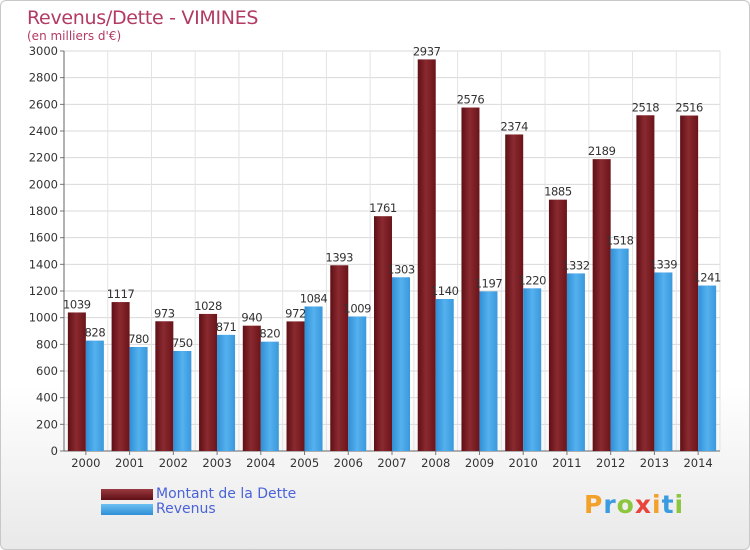 The image size is (750, 550). I want to click on data-label-debt: 973, so click(164, 313).